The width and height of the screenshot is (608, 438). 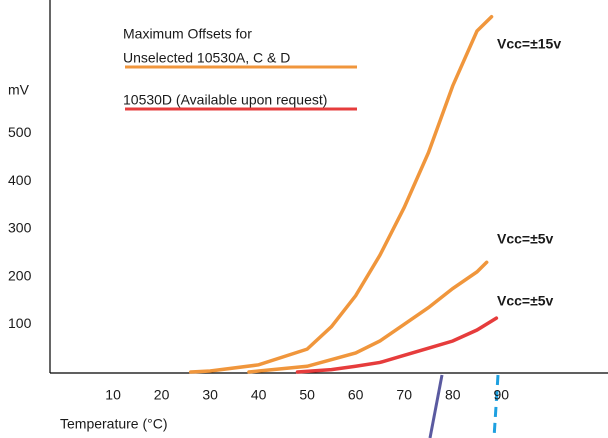 I want to click on artifact-line, so click(x=436, y=406).